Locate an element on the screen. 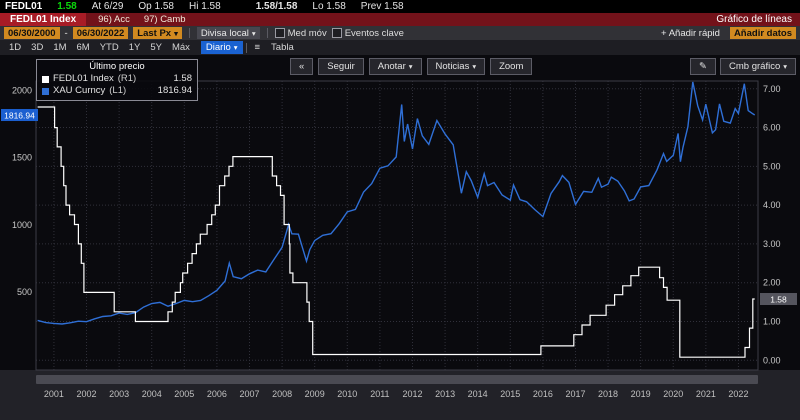 The height and width of the screenshot is (420, 800). period-buttons: 1D 3D 1M 6M YTD 1Y 5Y Máx is located at coordinates (99, 47).